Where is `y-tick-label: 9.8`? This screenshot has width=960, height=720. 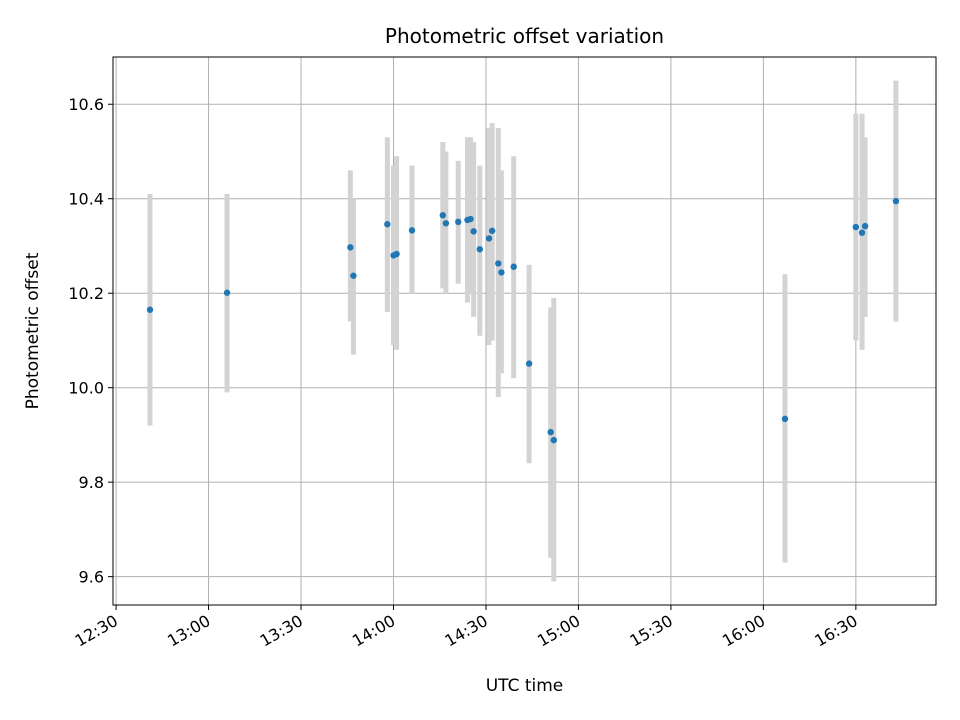
y-tick-label: 9.8 is located at coordinates (91, 482).